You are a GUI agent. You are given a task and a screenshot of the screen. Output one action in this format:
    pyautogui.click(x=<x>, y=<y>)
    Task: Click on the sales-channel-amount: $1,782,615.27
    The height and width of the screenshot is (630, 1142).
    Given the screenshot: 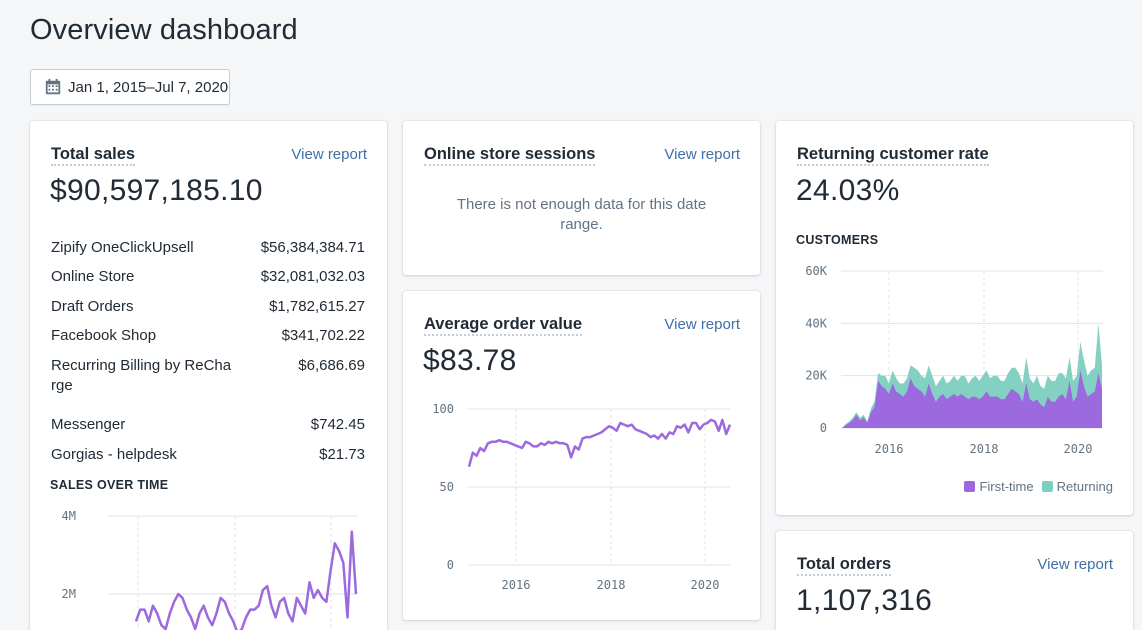 What is the action you would take?
    pyautogui.click(x=317, y=306)
    